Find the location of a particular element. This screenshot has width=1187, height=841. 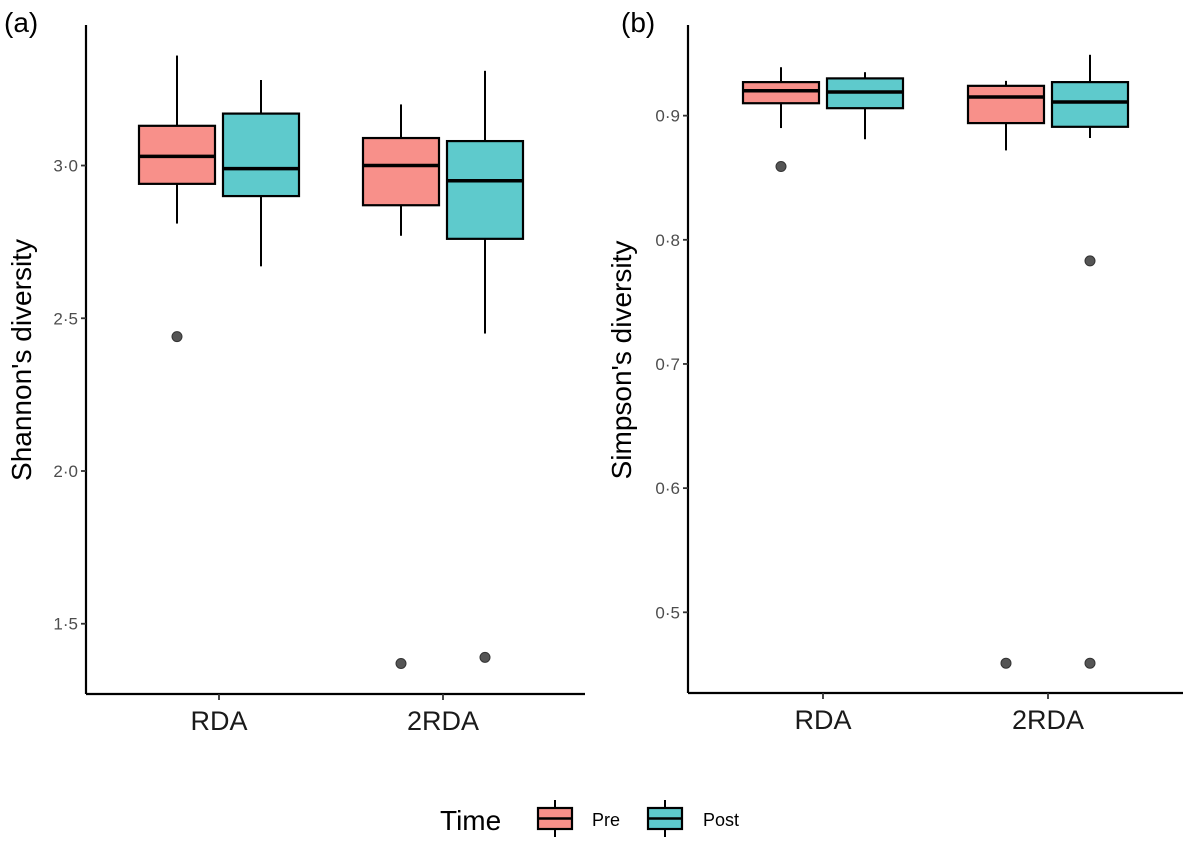

panel-a-y-tick-label: 3·0 is located at coordinates (65, 166).